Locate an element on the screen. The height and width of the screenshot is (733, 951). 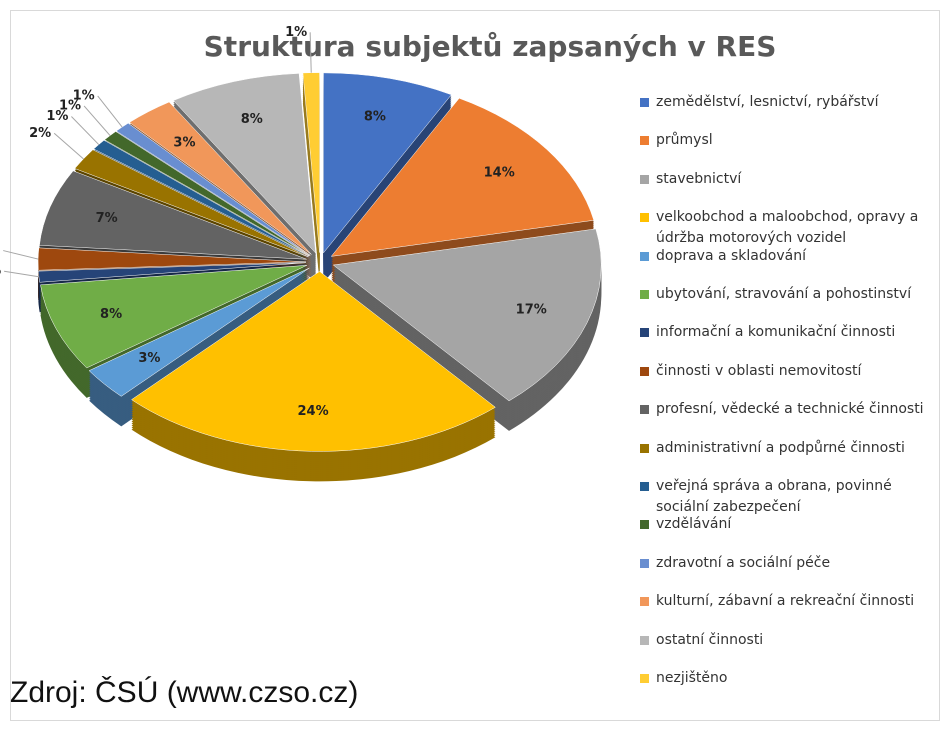
legend-item: ostatní činnosti is located at coordinates (790, 640).